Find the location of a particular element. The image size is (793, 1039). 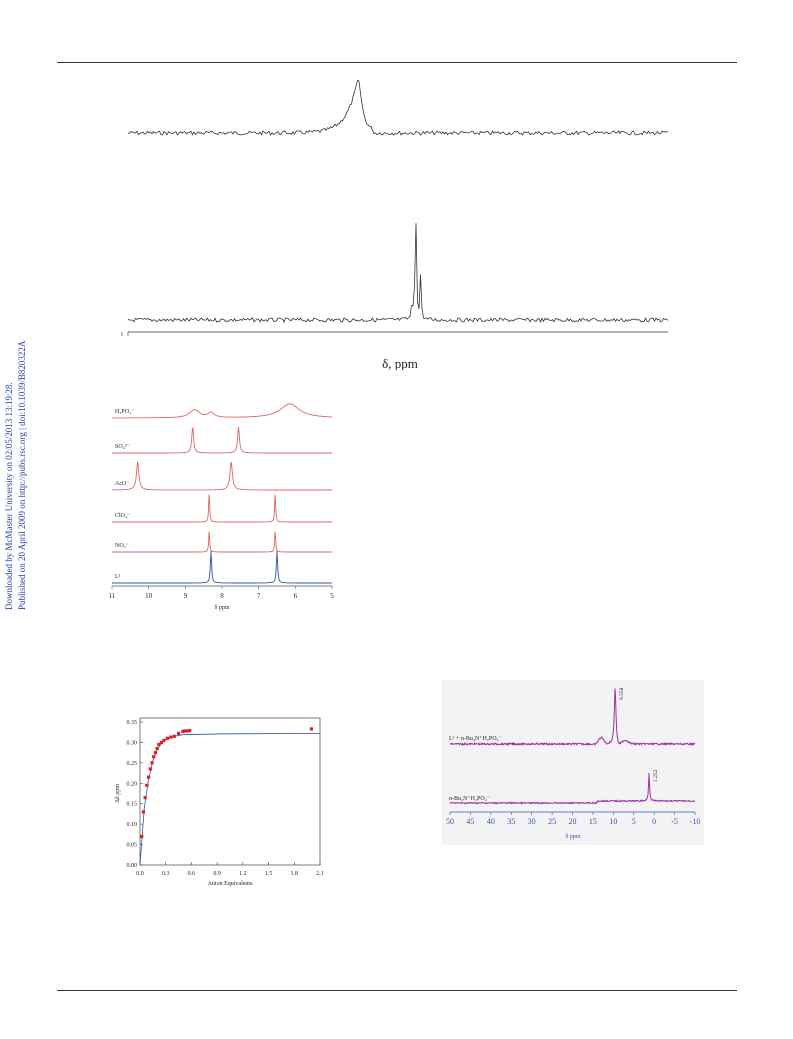

y-tick-label: 0.30 is located at coordinates (132, 743).